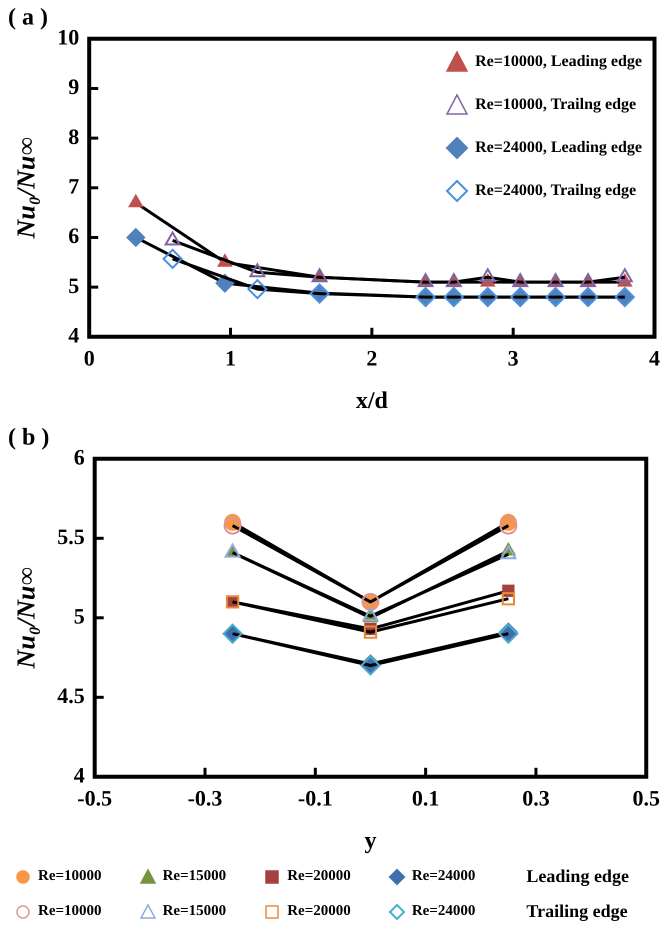 Image resolution: width=670 pixels, height=936 pixels. I want to click on legend-label: Re=24000, Leading edge, so click(558, 148).